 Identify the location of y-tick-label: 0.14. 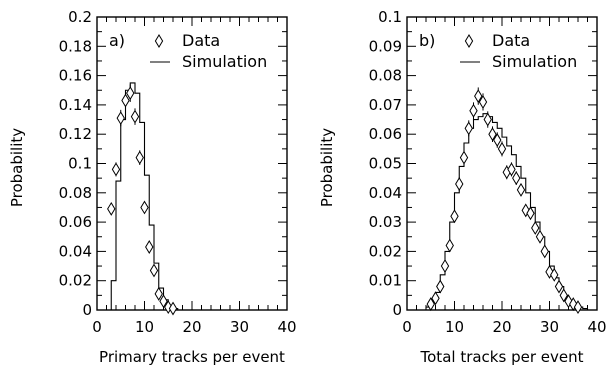
(75, 105).